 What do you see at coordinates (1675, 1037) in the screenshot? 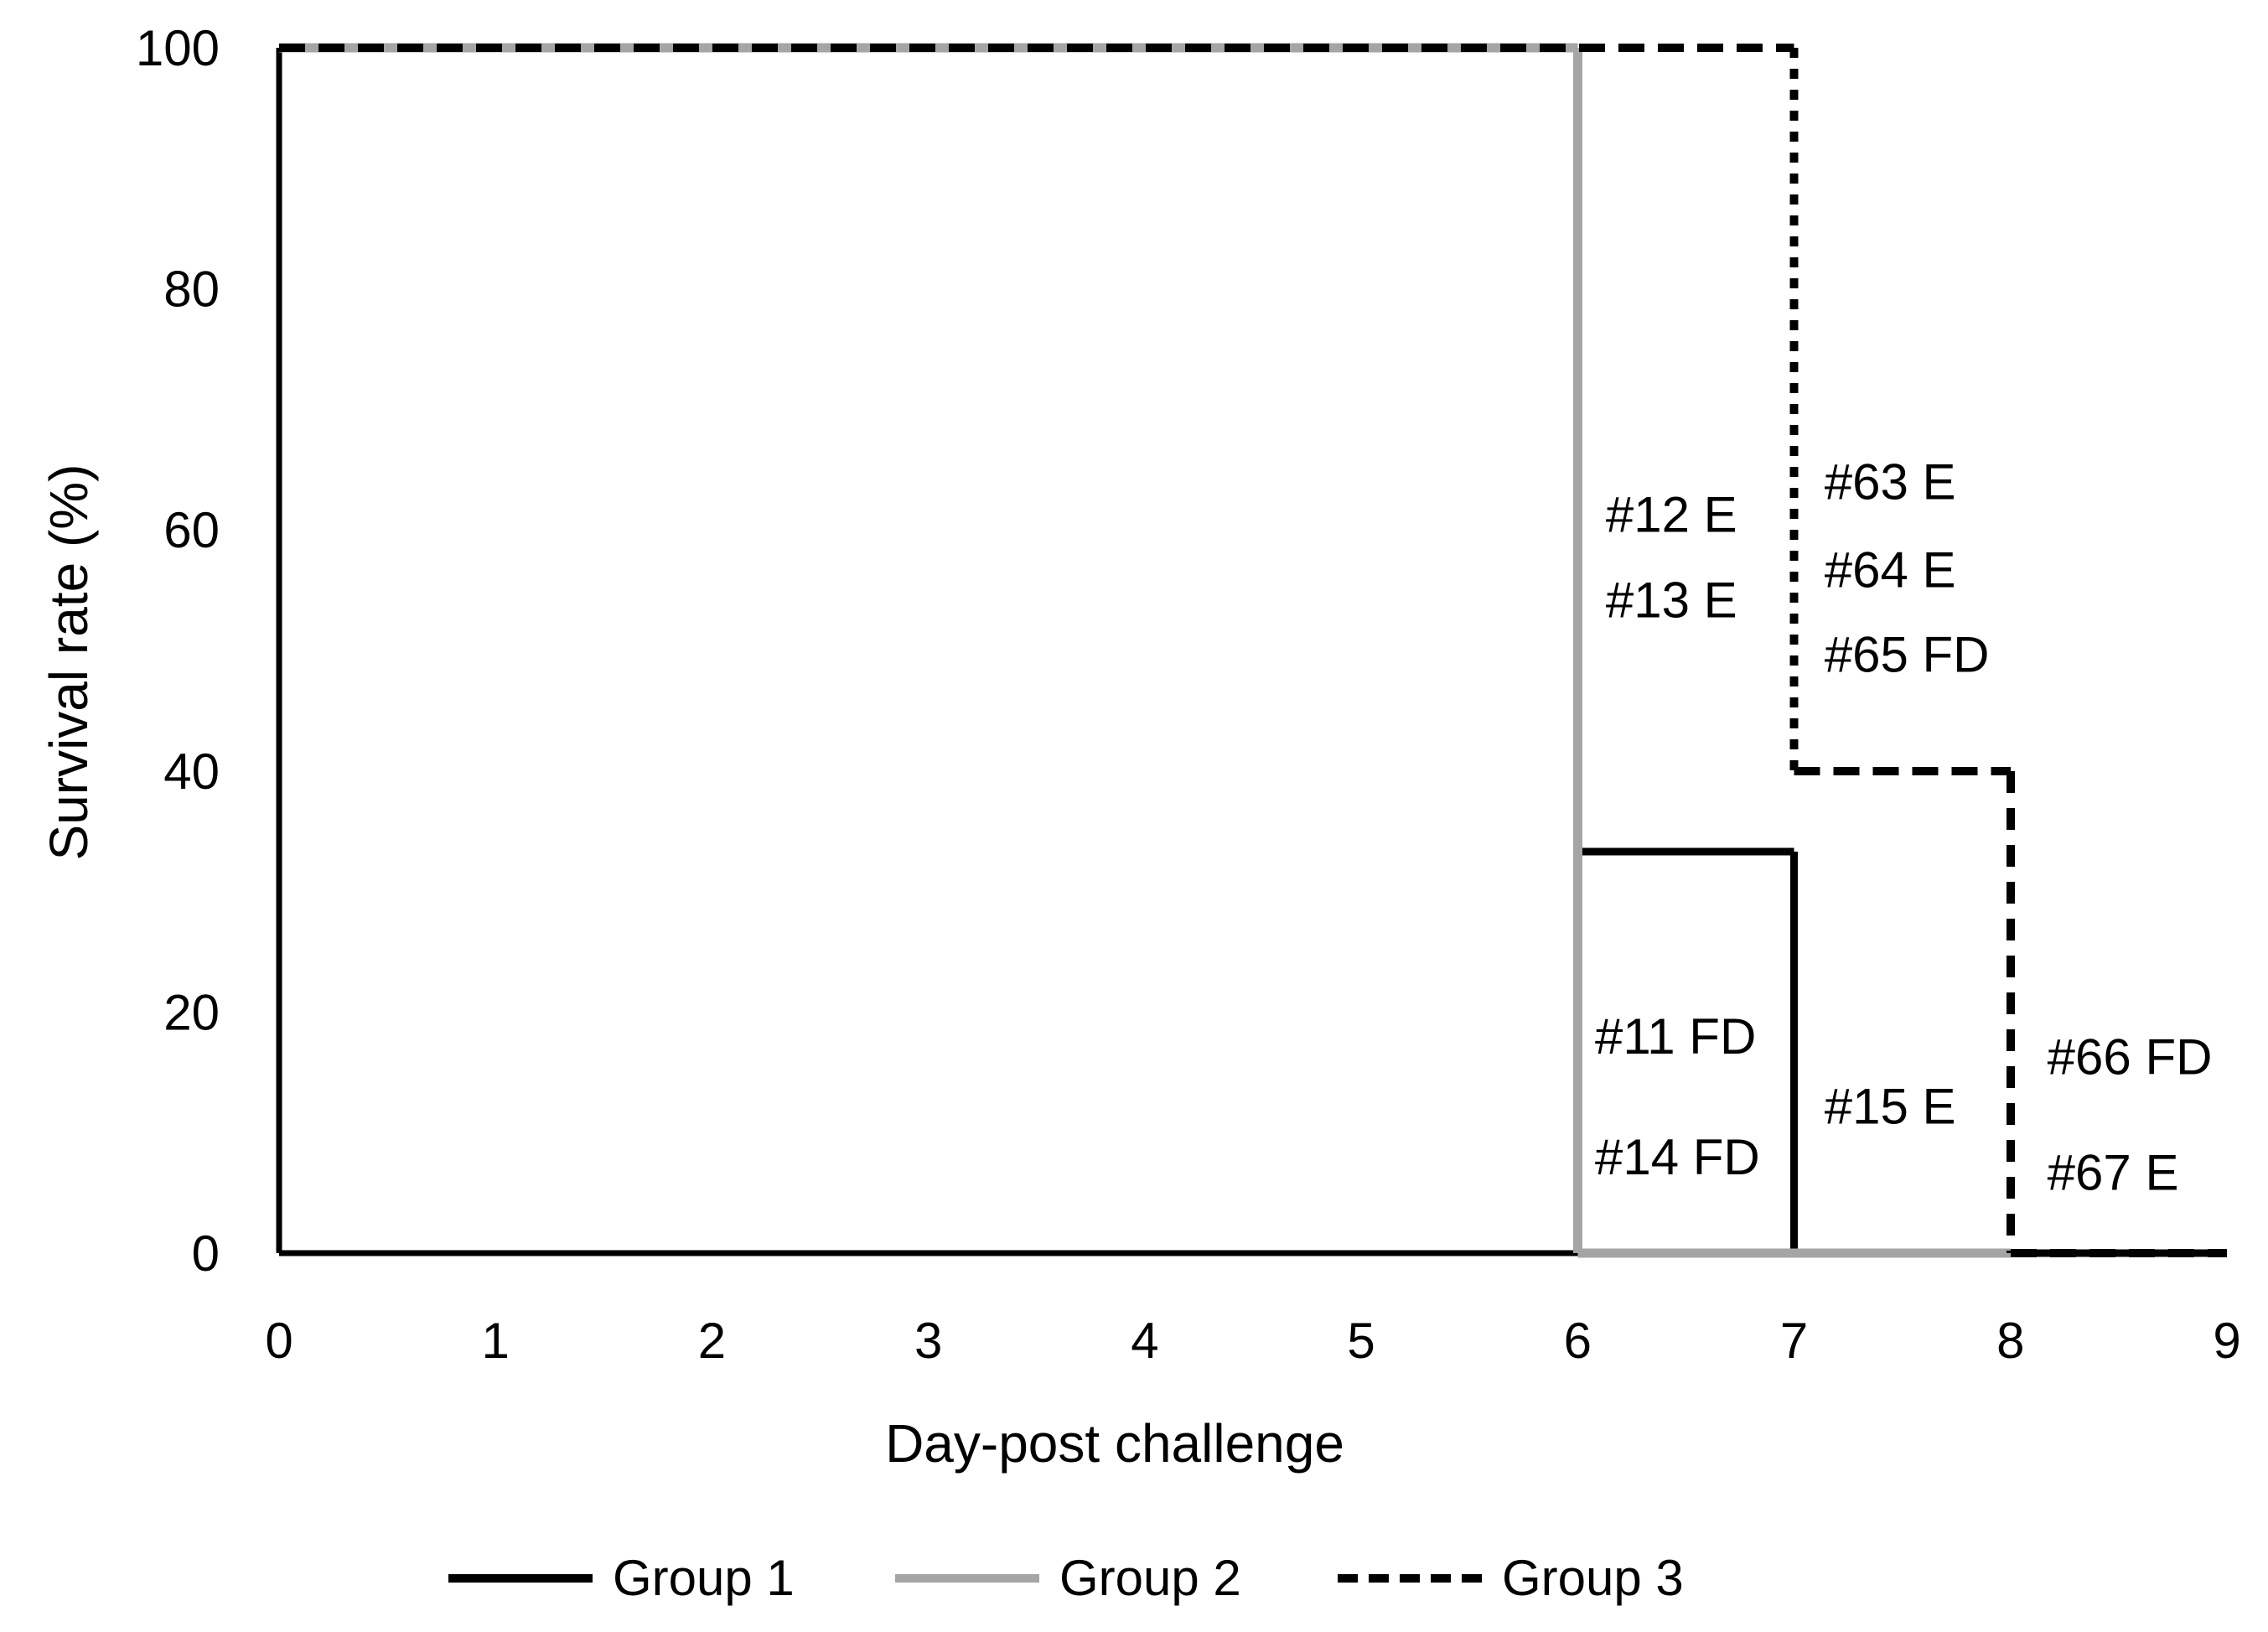
I see `annotation-label: #11 FD` at bounding box center [1675, 1037].